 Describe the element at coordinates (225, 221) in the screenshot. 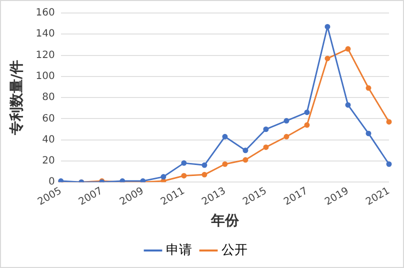

I see `x-axis-title: 年份` at that location.